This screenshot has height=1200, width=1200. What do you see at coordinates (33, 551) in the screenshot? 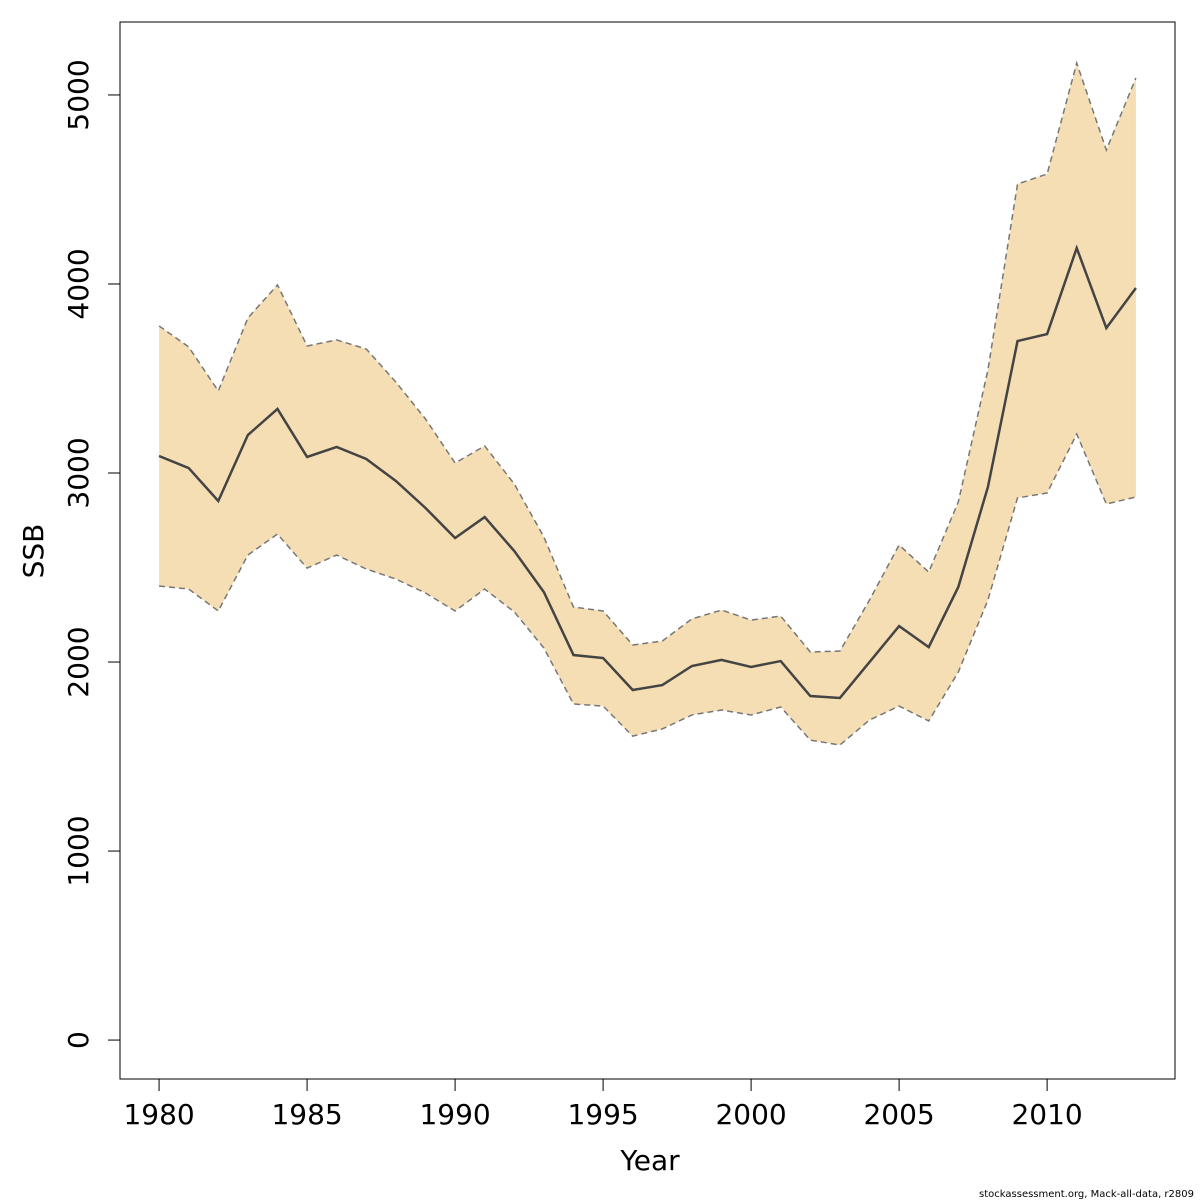
I see `y-axis-label: SSB` at bounding box center [33, 551].